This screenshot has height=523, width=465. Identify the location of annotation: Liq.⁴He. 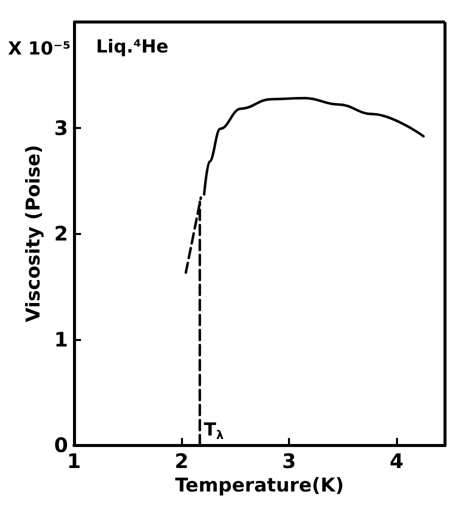
(132, 47).